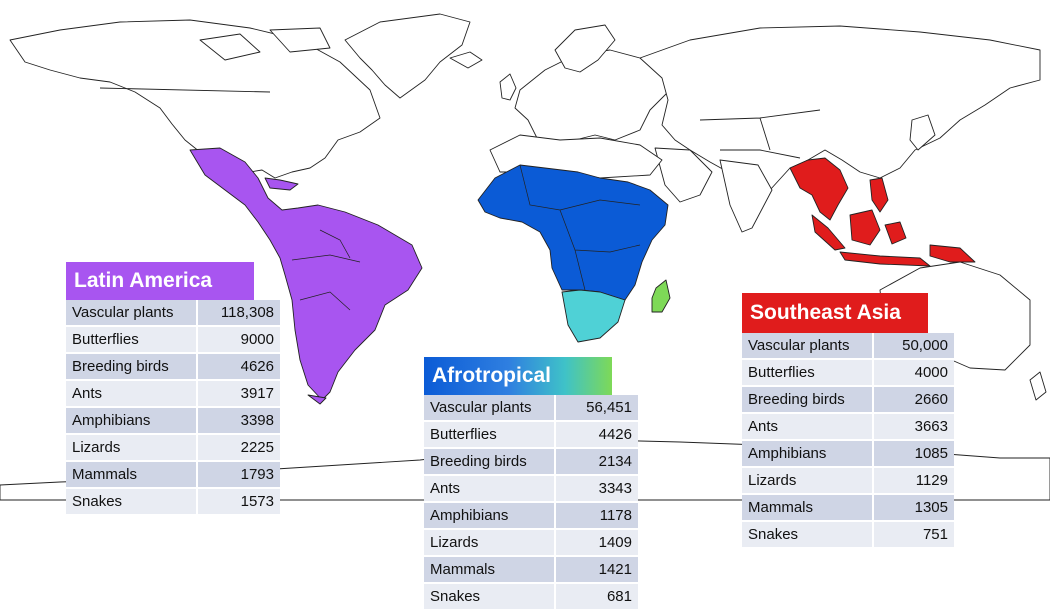  Describe the element at coordinates (160, 281) in the screenshot. I see `latin-america-title: Latin America` at that location.